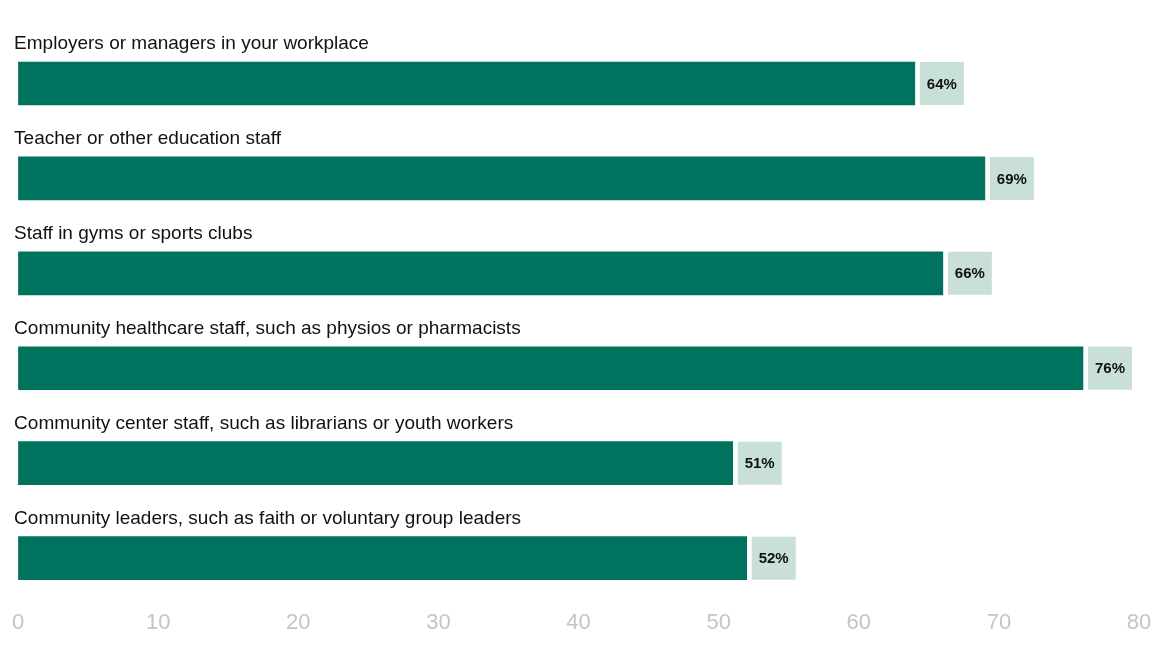  Describe the element at coordinates (718, 621) in the screenshot. I see `x-tick-label: 50` at that location.